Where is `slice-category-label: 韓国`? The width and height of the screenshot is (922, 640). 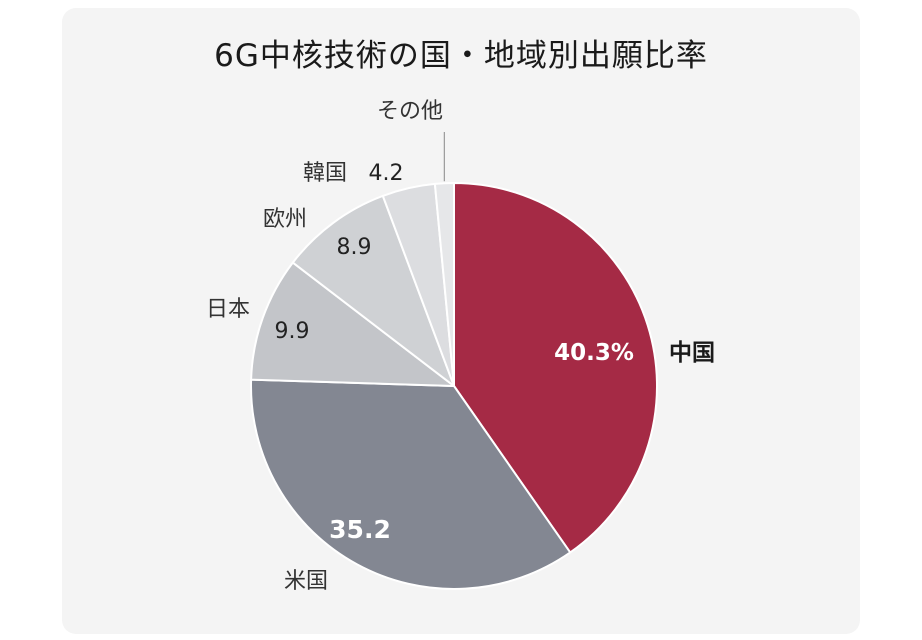 slice-category-label: 韓国 is located at coordinates (325, 173).